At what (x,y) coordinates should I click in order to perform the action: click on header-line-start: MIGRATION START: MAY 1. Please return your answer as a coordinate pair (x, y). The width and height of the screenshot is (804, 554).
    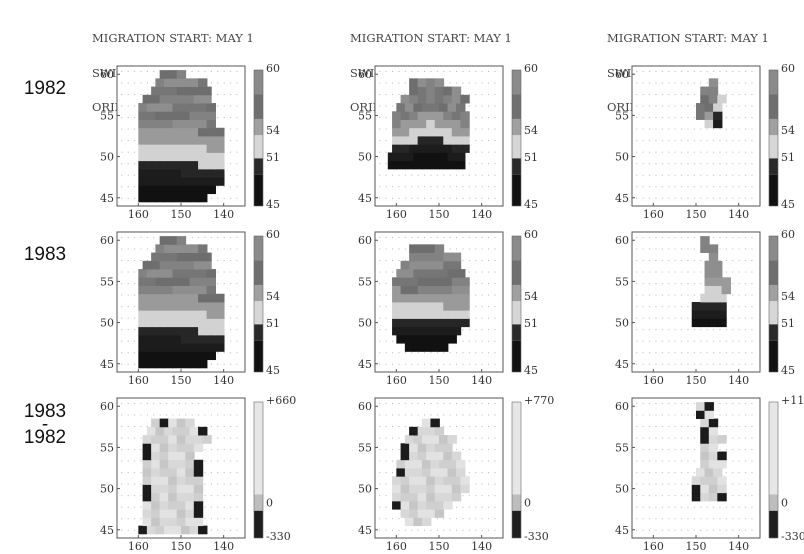
    Looking at the image, I should click on (688, 38).